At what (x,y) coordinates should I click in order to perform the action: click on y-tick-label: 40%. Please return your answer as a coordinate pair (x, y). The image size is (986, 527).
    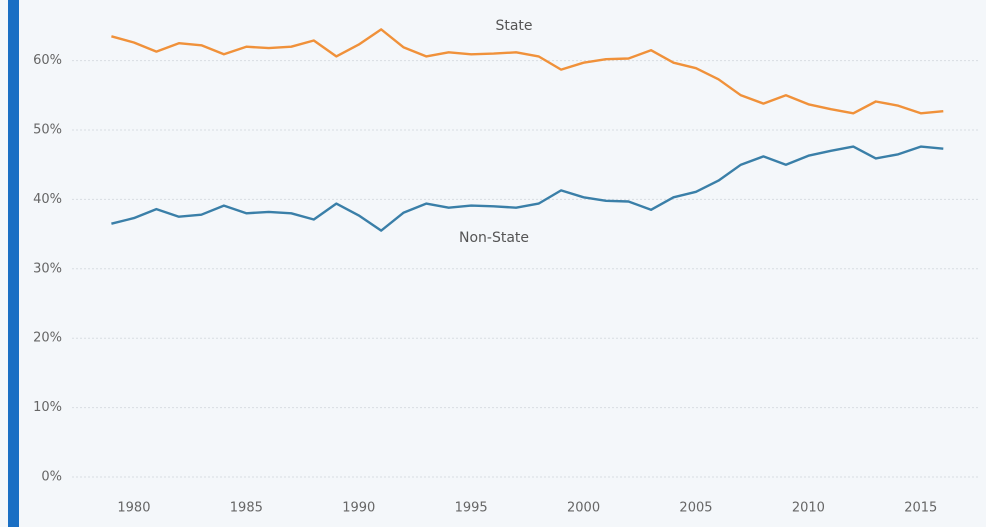
    Looking at the image, I should click on (47, 199).